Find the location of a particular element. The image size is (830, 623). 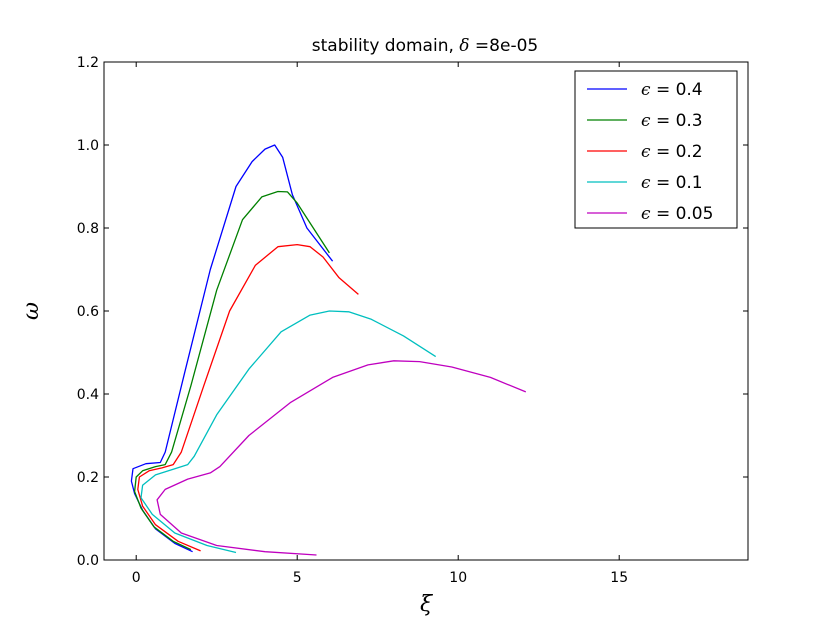

legend-label-1: ϵ = 0.3 is located at coordinates (672, 121).